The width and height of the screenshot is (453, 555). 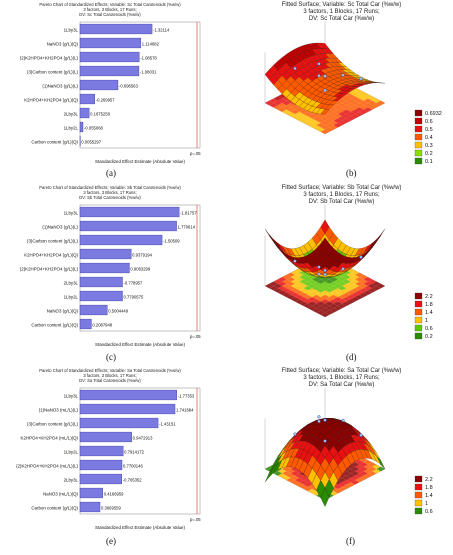 What do you see at coordinates (195, 519) in the screenshot?
I see `p-value-label: p=.05` at bounding box center [195, 519].